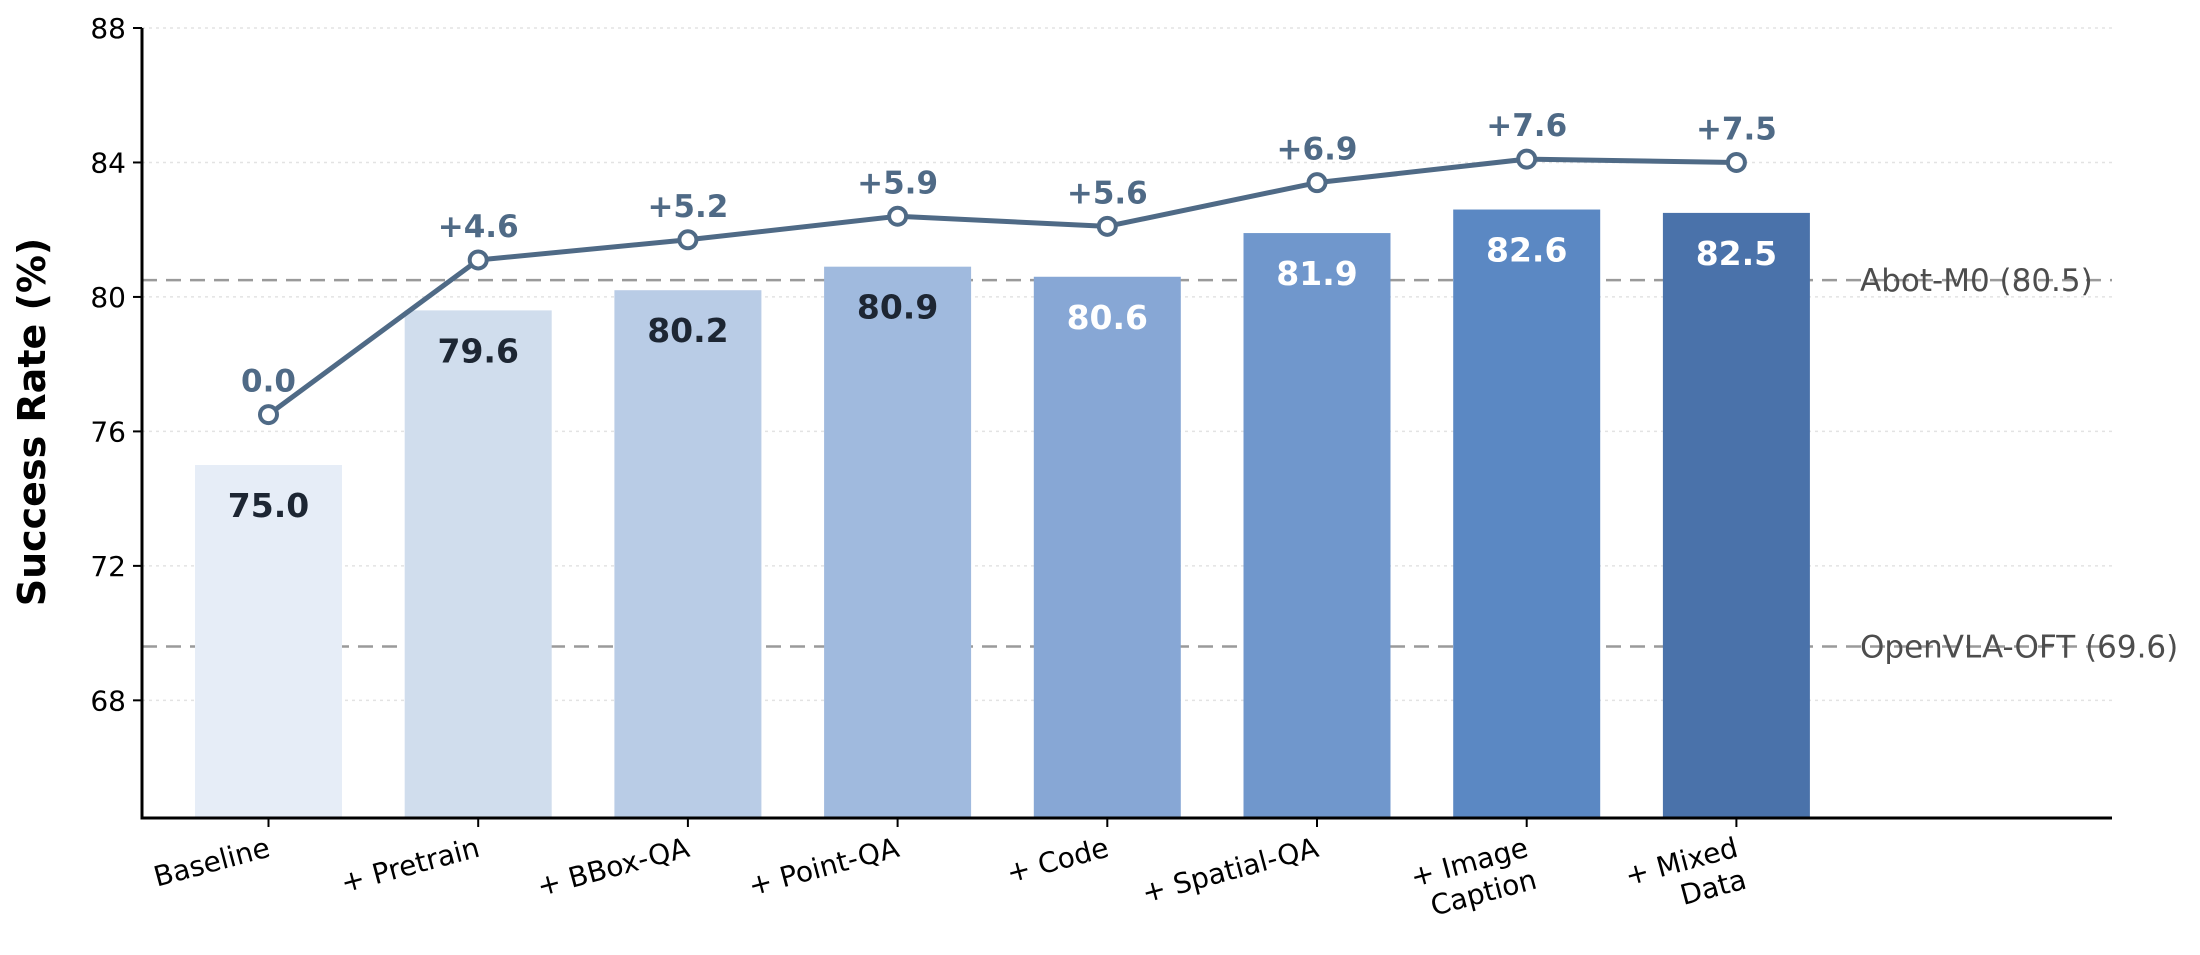 This screenshot has height=955, width=2200. What do you see at coordinates (897, 307) in the screenshot?
I see `bar-value-label-3: 80.9` at bounding box center [897, 307].